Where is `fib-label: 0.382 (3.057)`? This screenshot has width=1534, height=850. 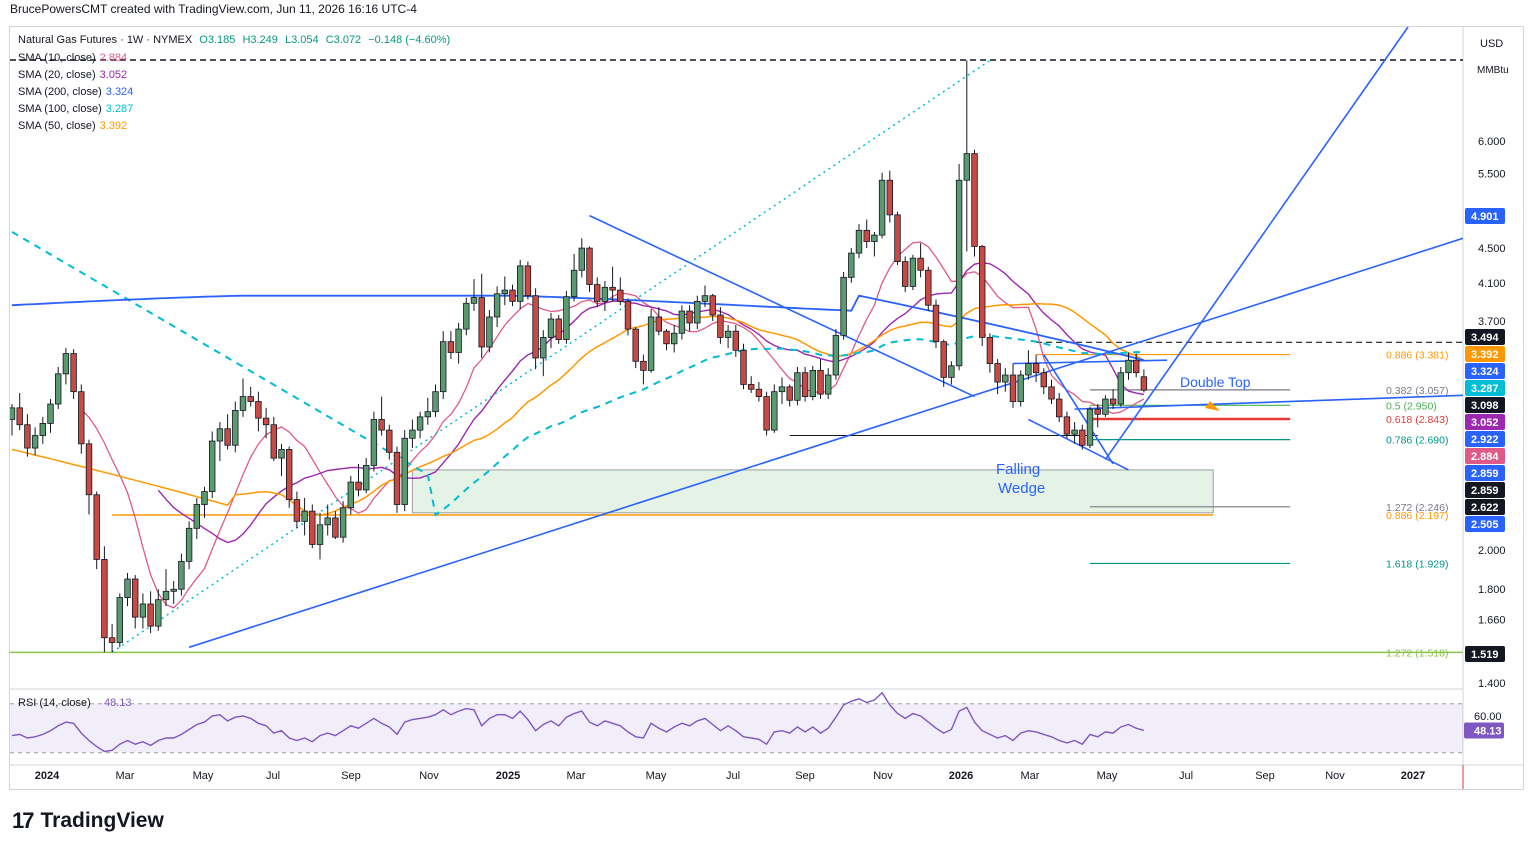
fib-label: 0.382 (3.057) is located at coordinates (1417, 391).